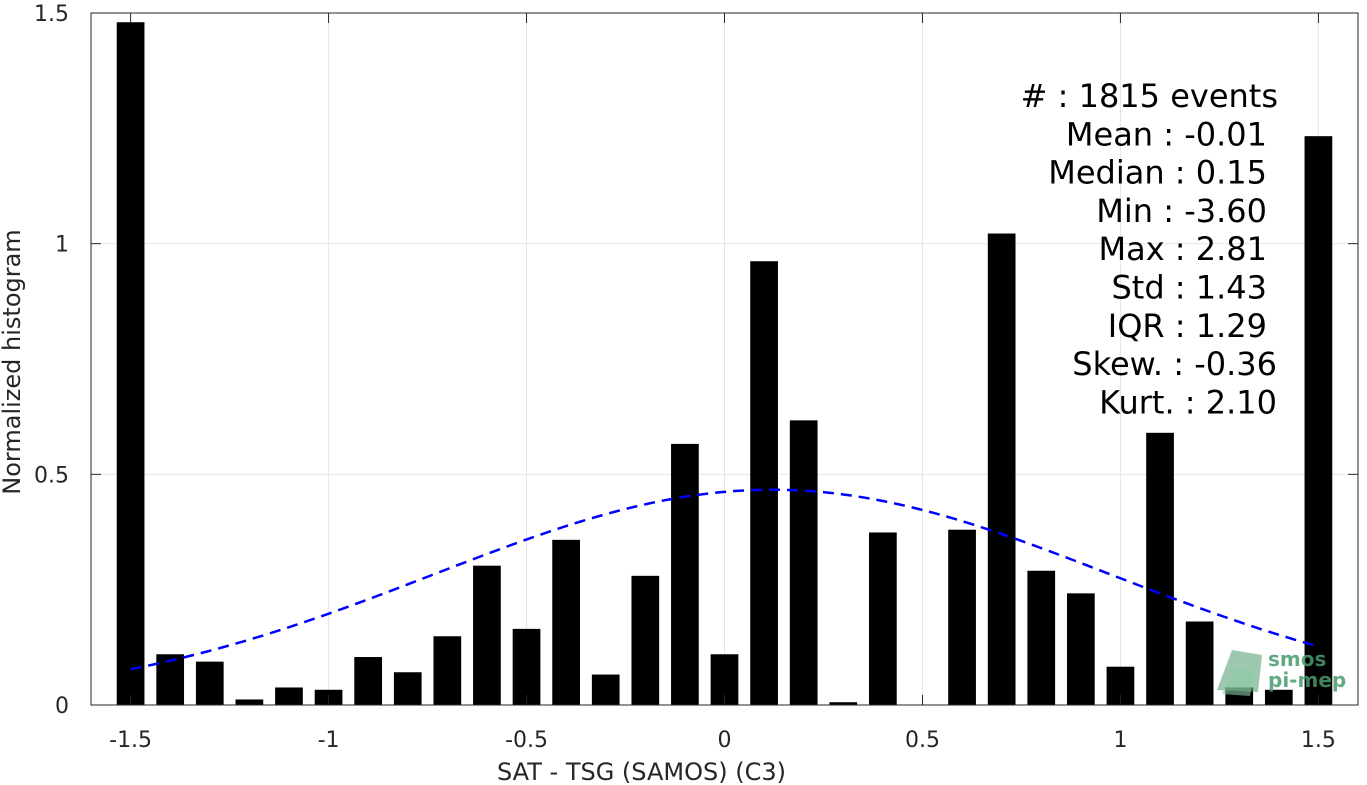 This screenshot has width=1367, height=785. I want to click on y-tick-label-1: 0.5, so click(51, 475).